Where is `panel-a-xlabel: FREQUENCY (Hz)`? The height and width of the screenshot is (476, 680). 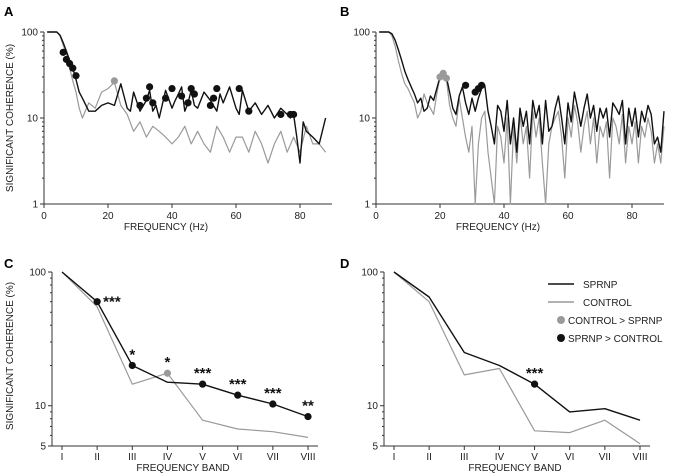 panel-a-xlabel: FREQUENCY (Hz) is located at coordinates (166, 227).